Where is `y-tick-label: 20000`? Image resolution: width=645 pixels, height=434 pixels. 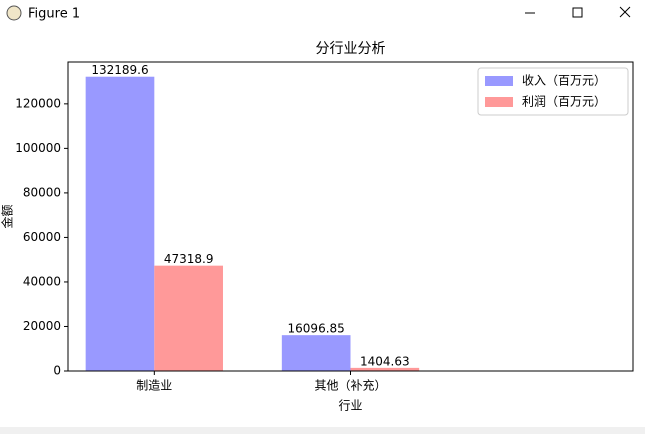 y-tick-label: 20000 is located at coordinates (42, 326).